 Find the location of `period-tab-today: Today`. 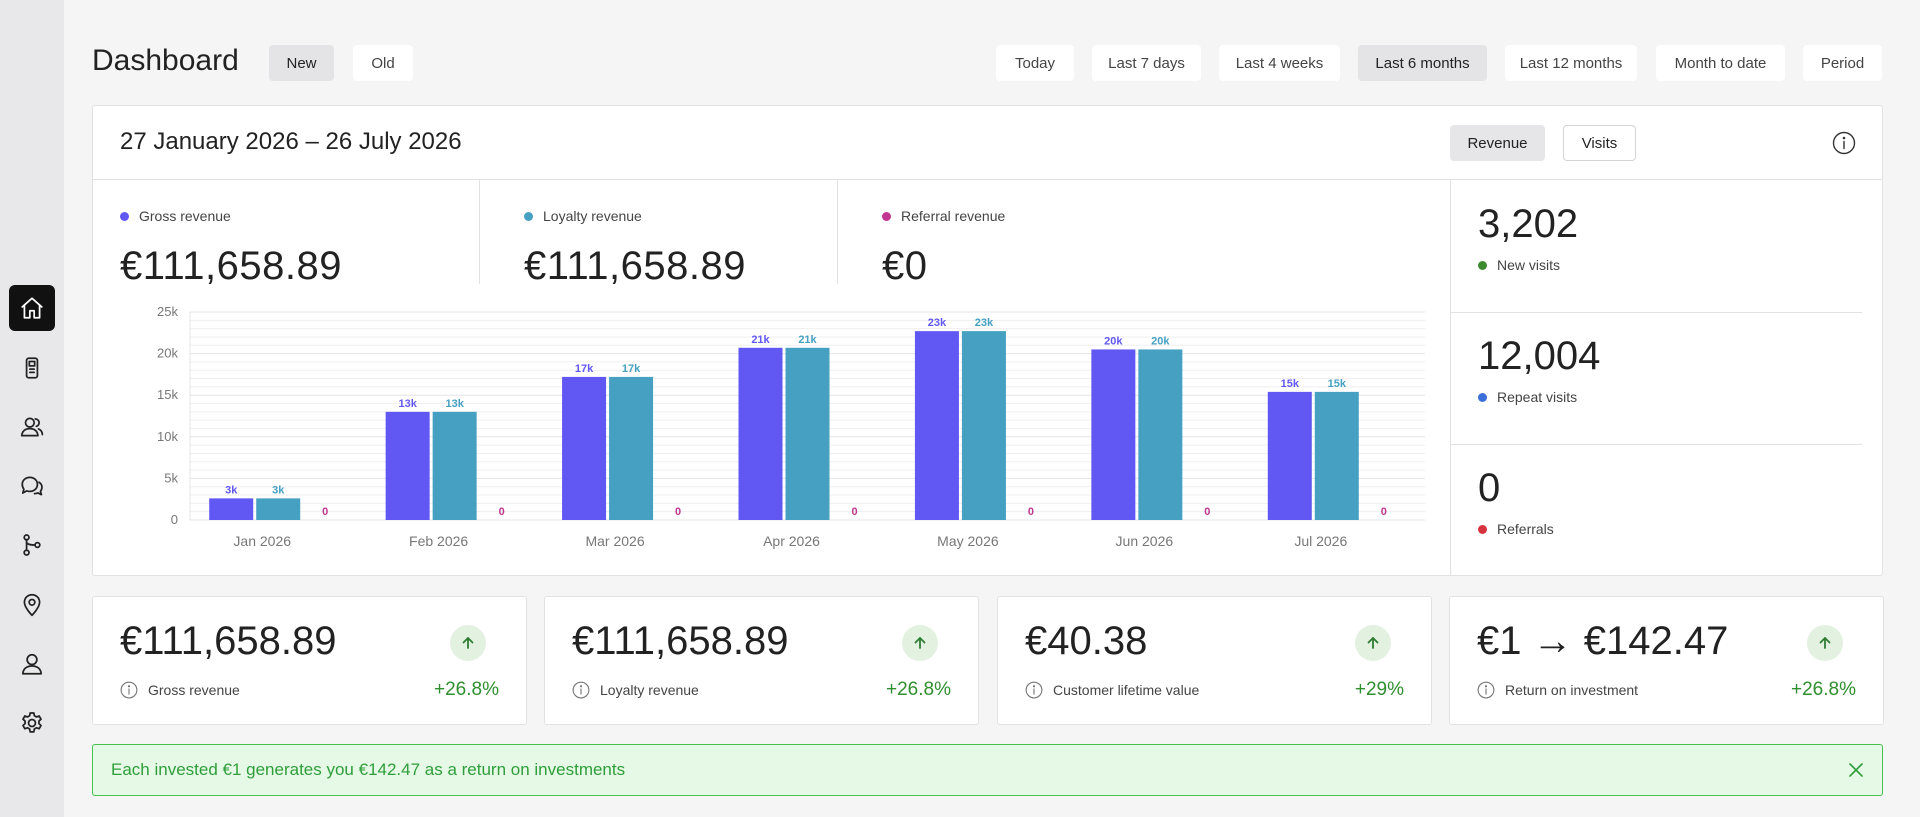

period-tab-today: Today is located at coordinates (1035, 63).